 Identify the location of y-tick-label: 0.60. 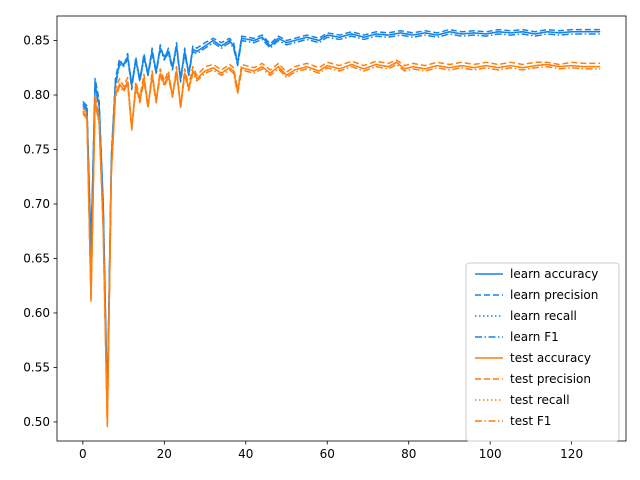
(36, 313).